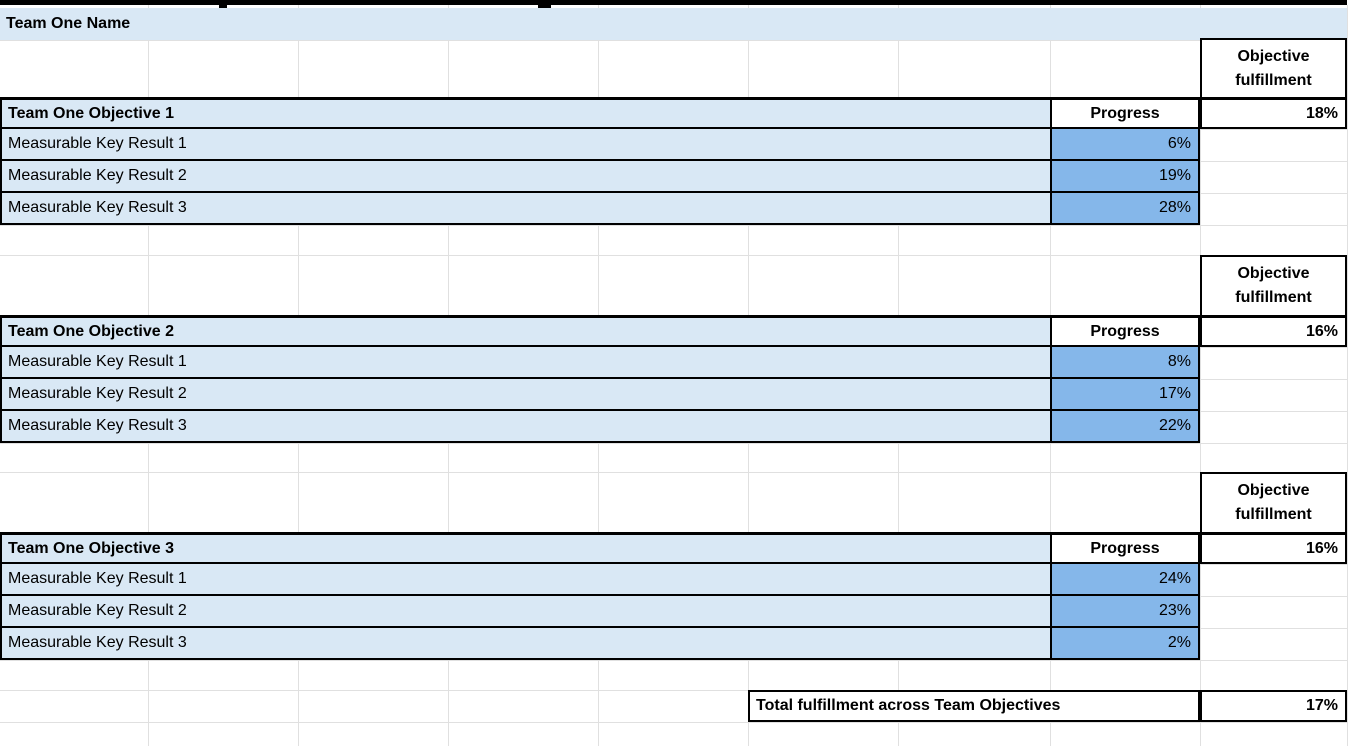  Describe the element at coordinates (1125, 363) in the screenshot. I see `key-result-progress-value: 8%` at that location.